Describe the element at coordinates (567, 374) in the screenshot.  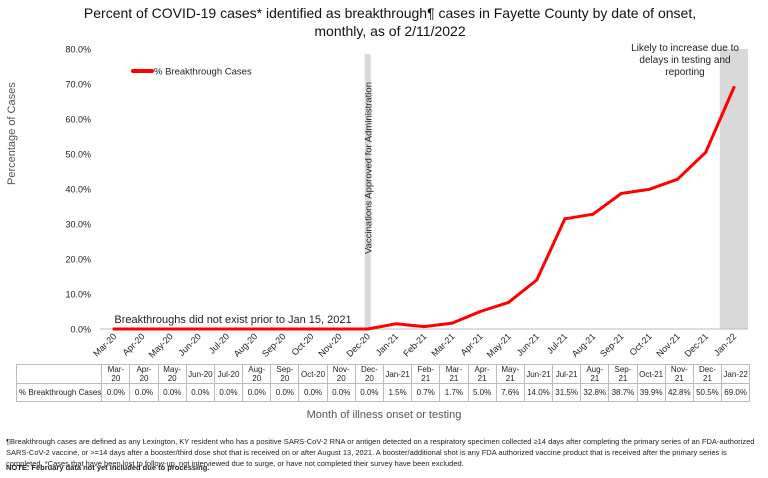
I see `table-header-cell: Jul-21` at that location.